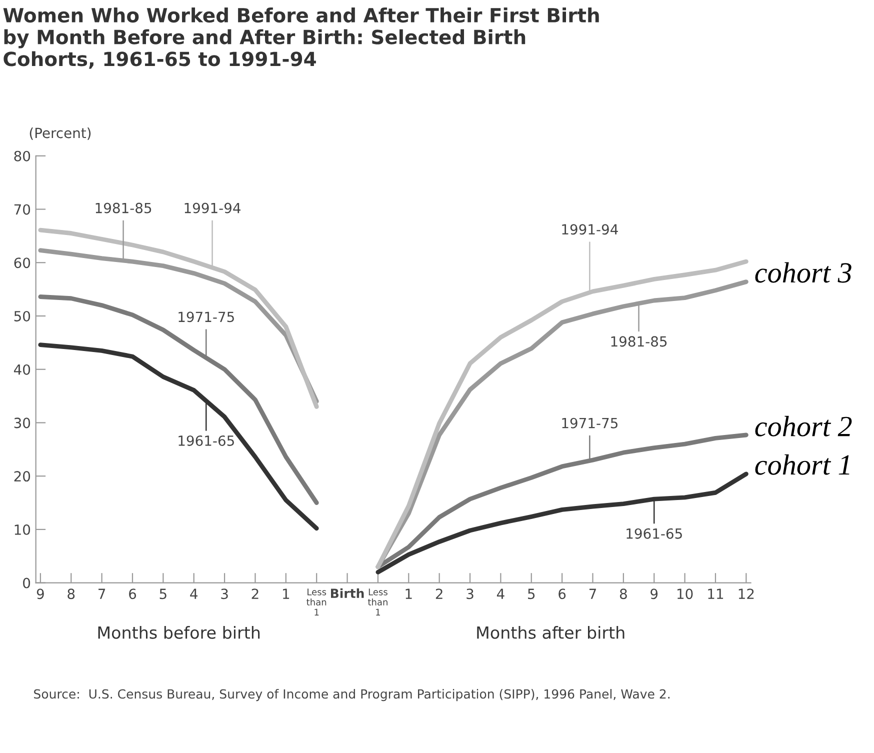 The height and width of the screenshot is (753, 874). What do you see at coordinates (803, 426) in the screenshot?
I see `text: cohort 2` at bounding box center [803, 426].